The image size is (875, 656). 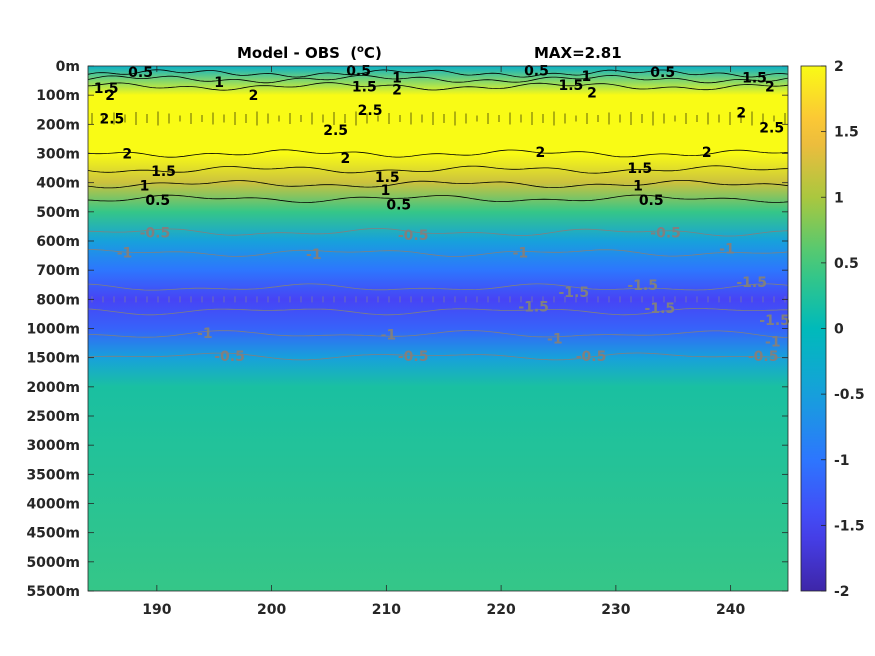 I want to click on chart-title-unit: C, so click(x=369, y=53).